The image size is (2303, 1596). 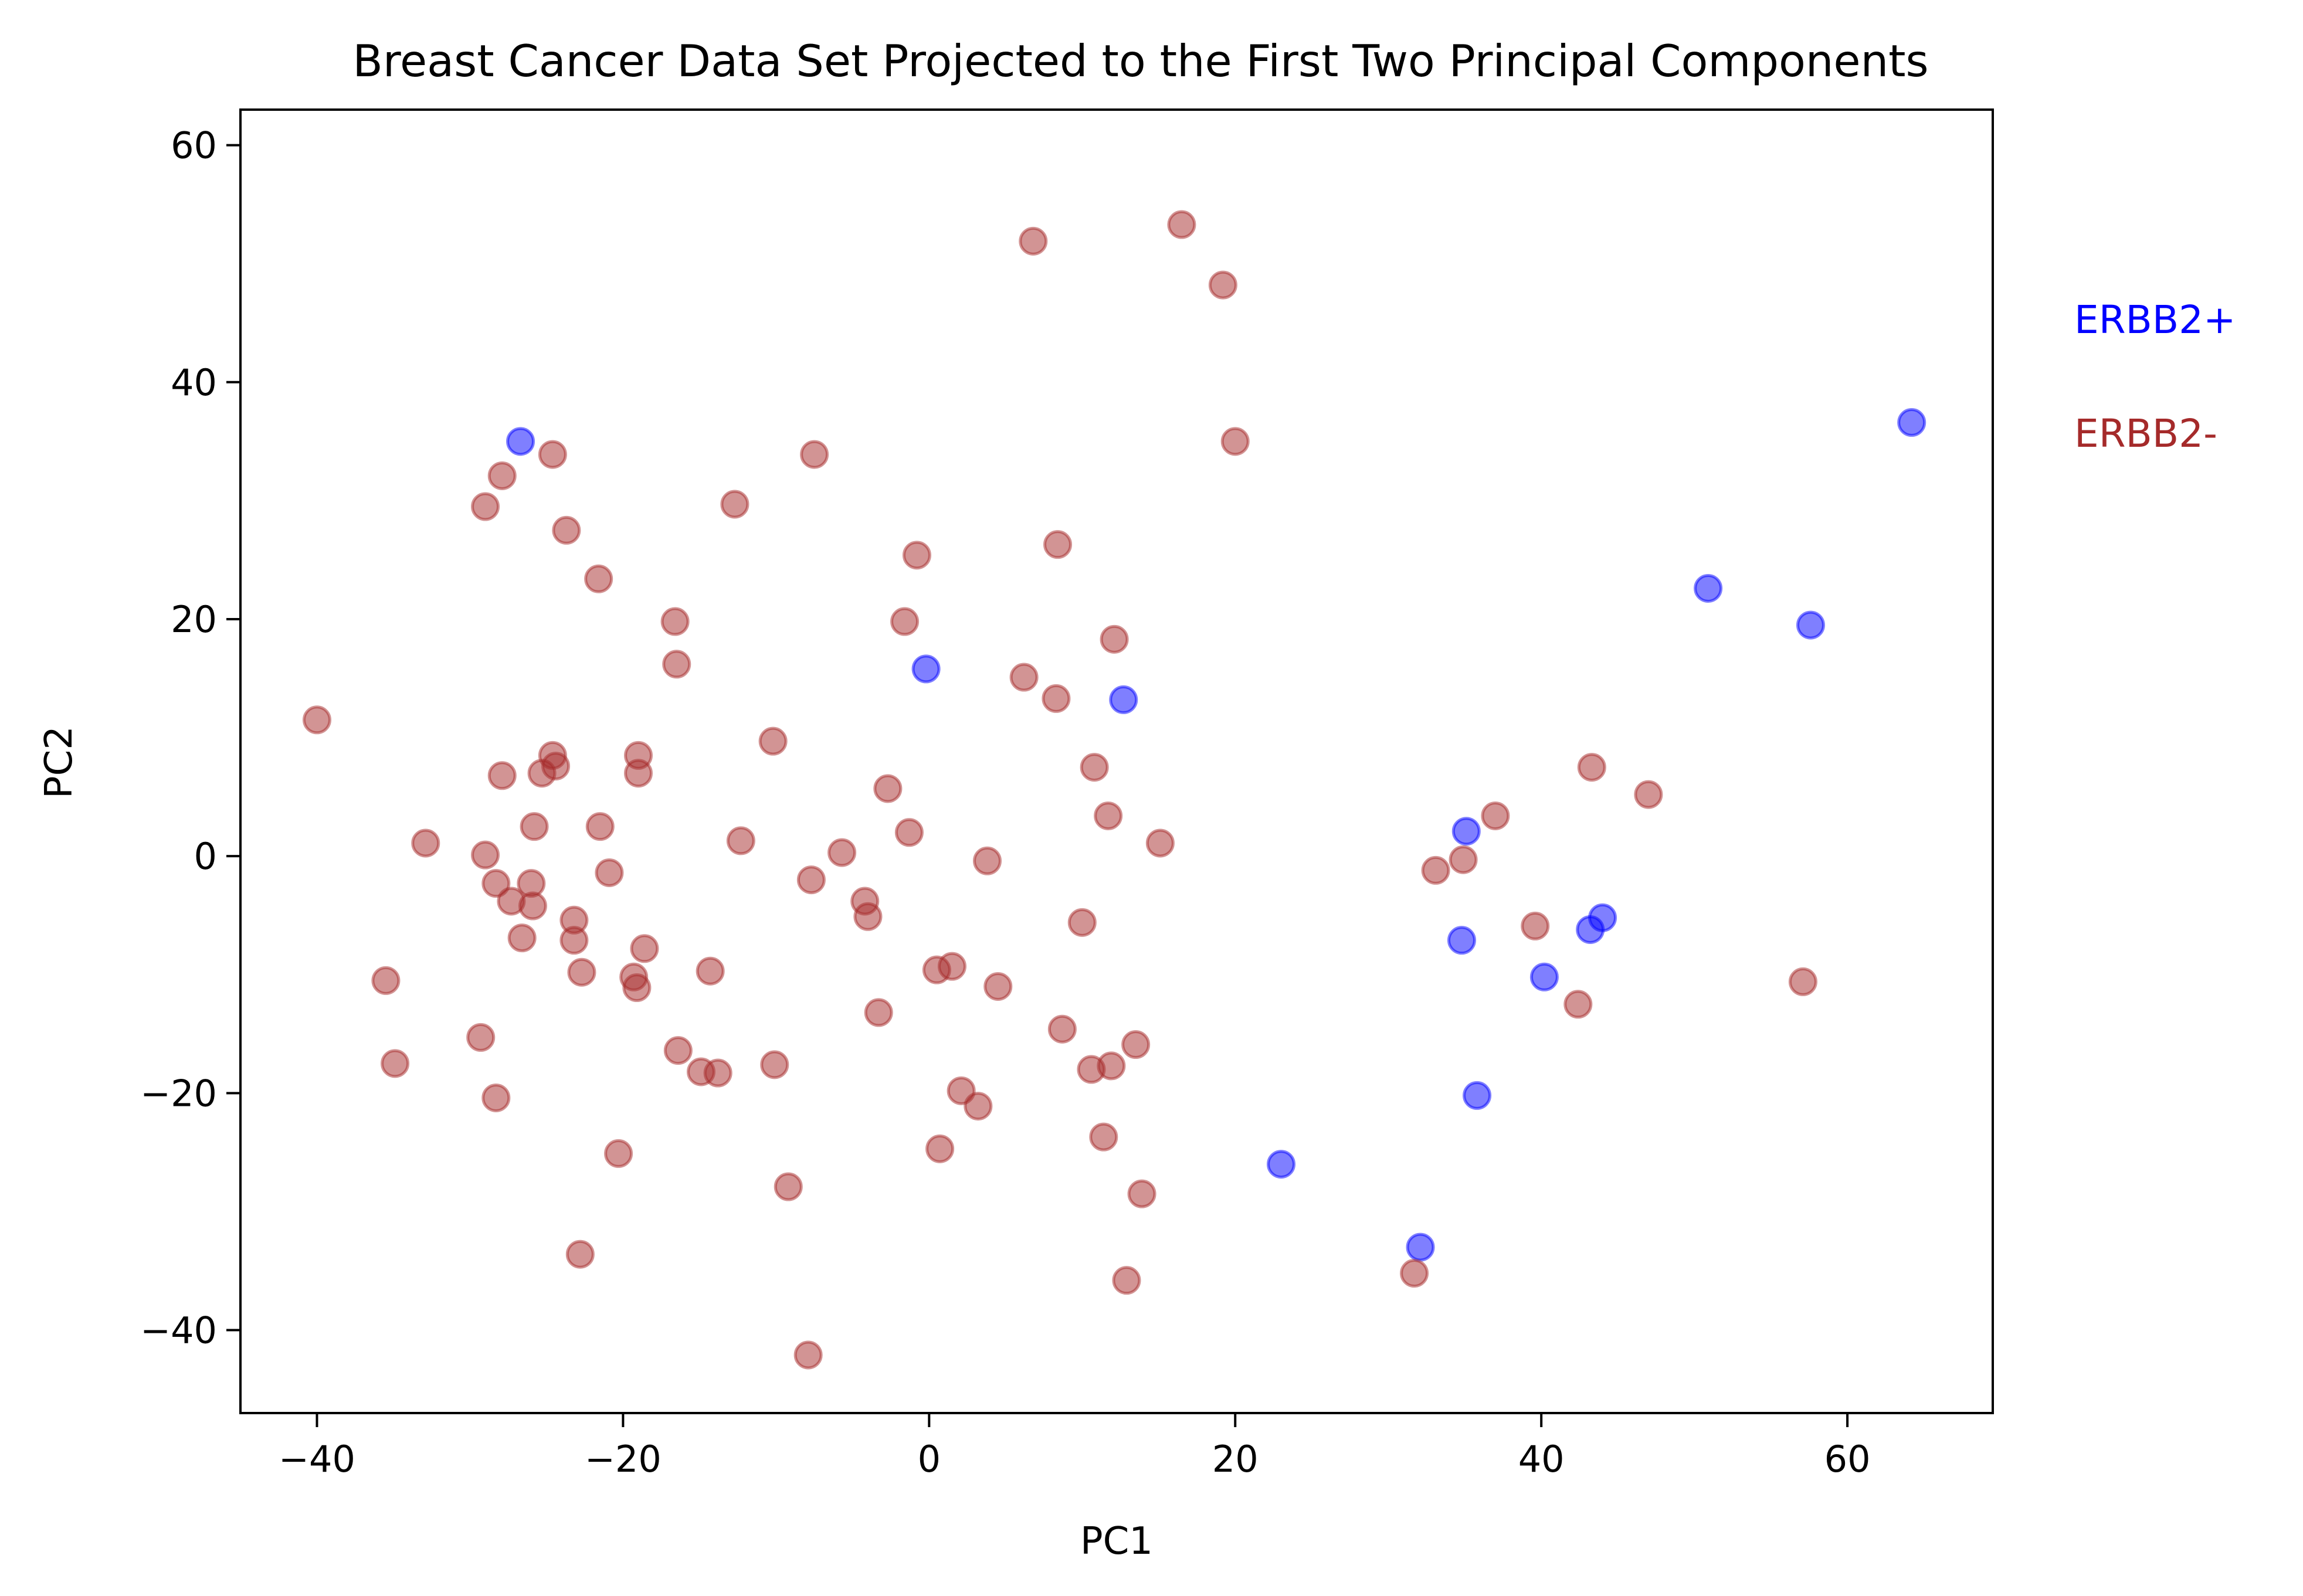 I want to click on y-tick-label: 40, so click(x=194, y=382).